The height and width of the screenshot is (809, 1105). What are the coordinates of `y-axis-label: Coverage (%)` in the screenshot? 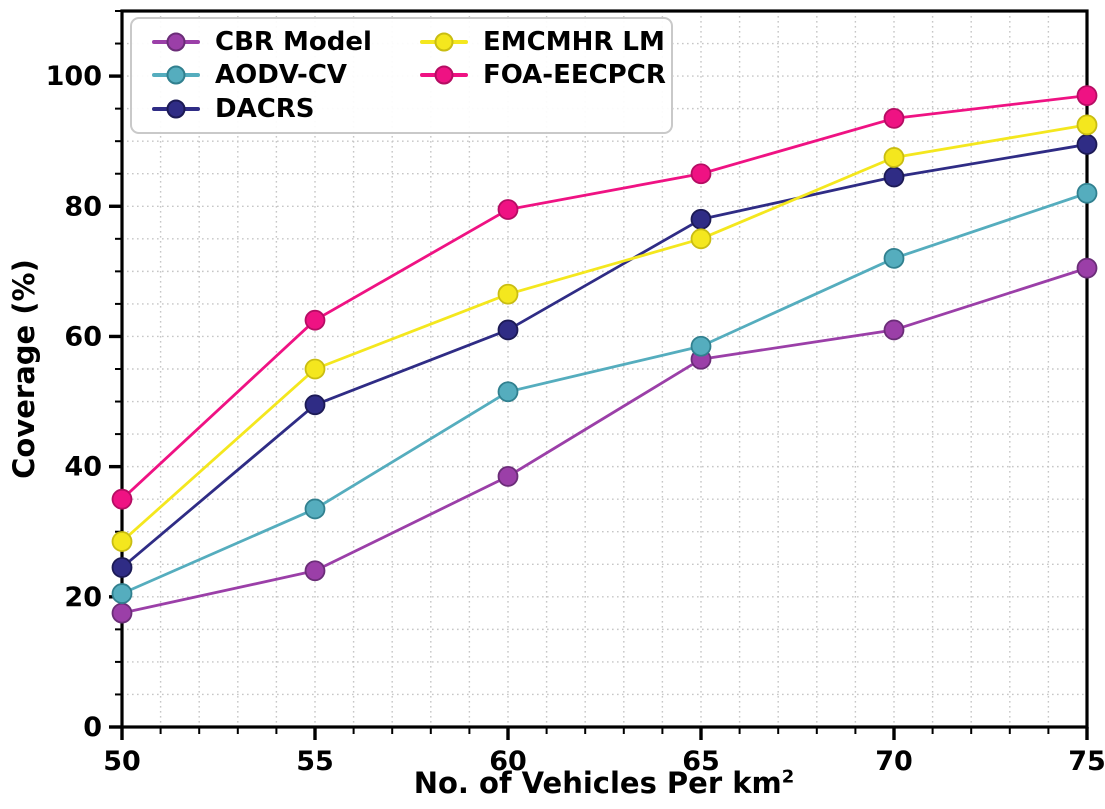 It's located at (24, 369).